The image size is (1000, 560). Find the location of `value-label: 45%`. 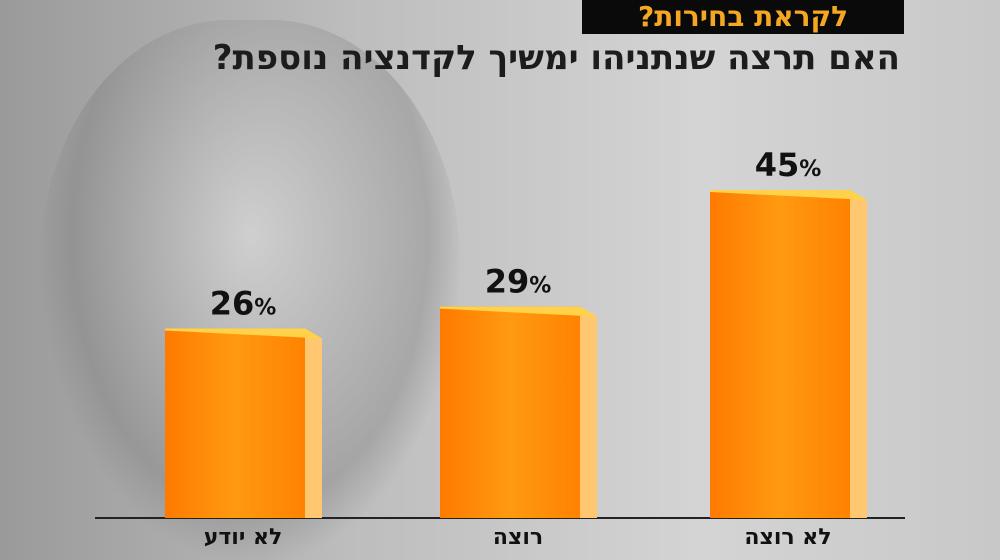

value-label: 45% is located at coordinates (788, 165).